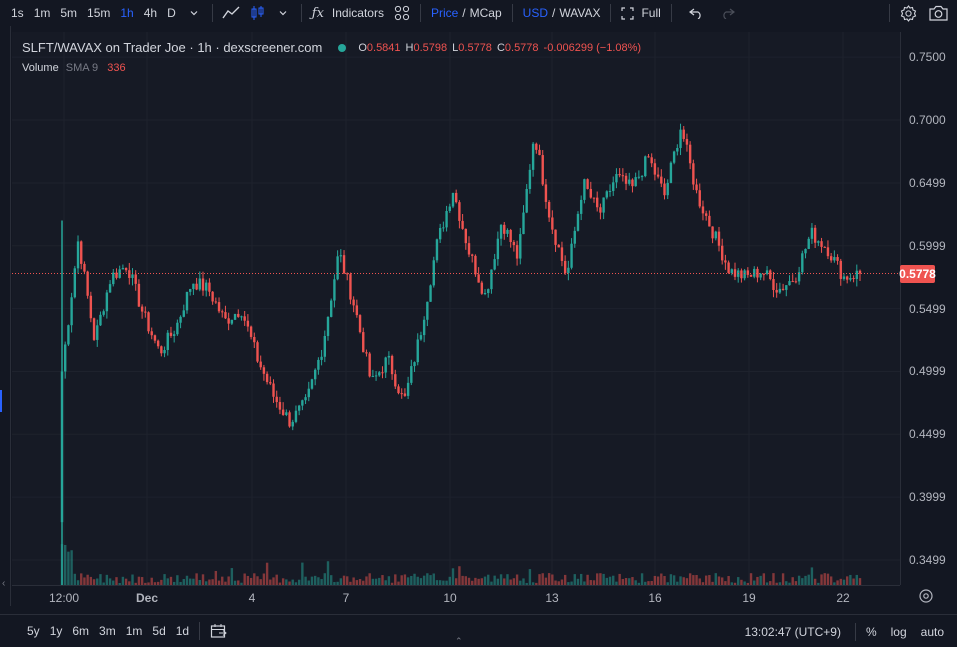  What do you see at coordinates (908, 13) in the screenshot?
I see `settings-gear-icon` at bounding box center [908, 13].